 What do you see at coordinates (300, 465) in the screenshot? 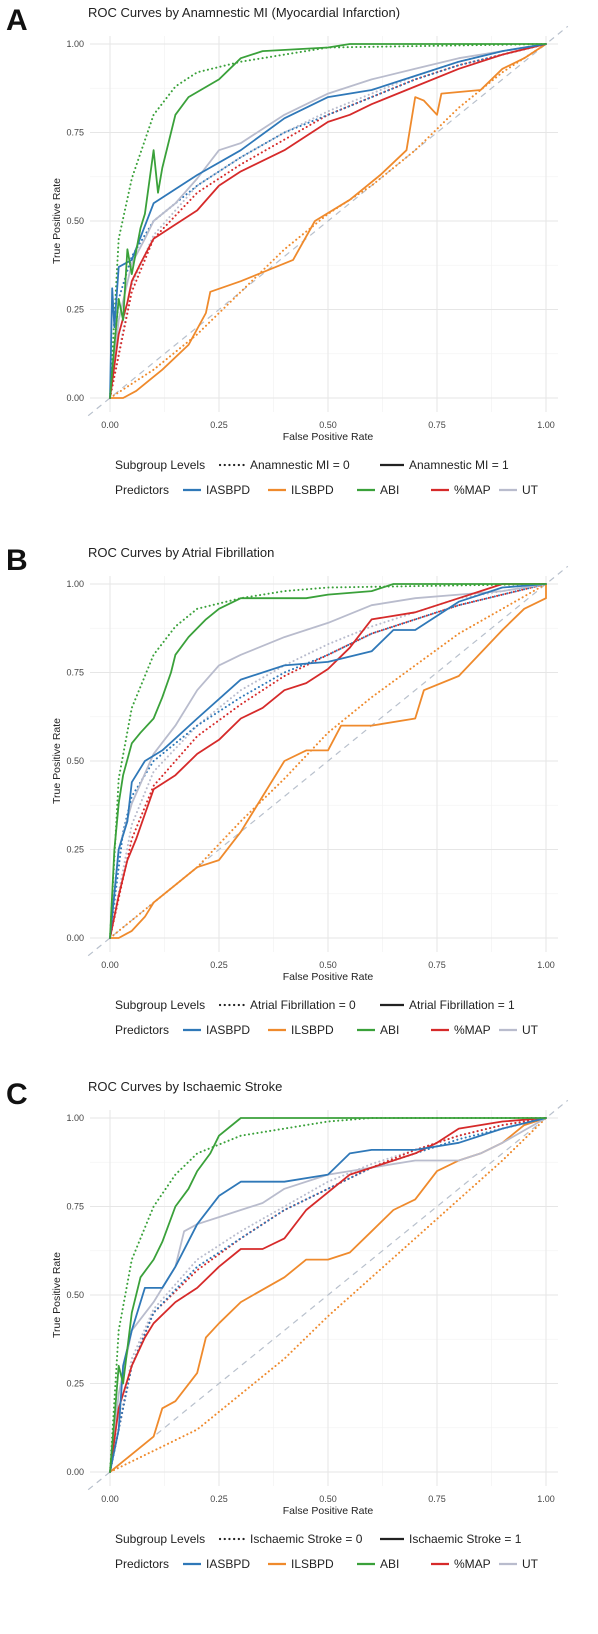
I see `legend-subgroup-0: Anamnestic MI = 0` at bounding box center [300, 465].